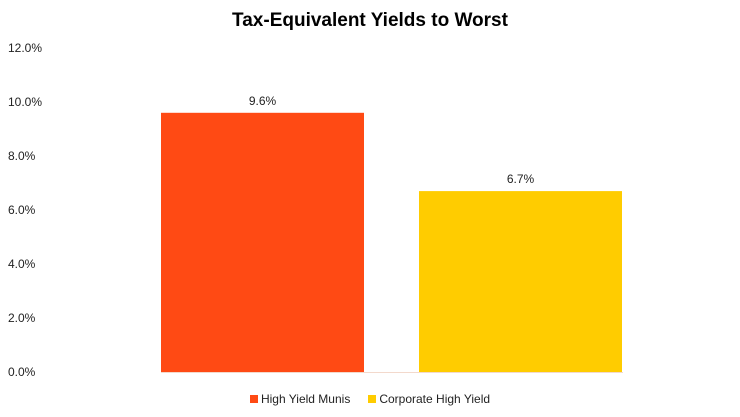  I want to click on bar, so click(520, 281).